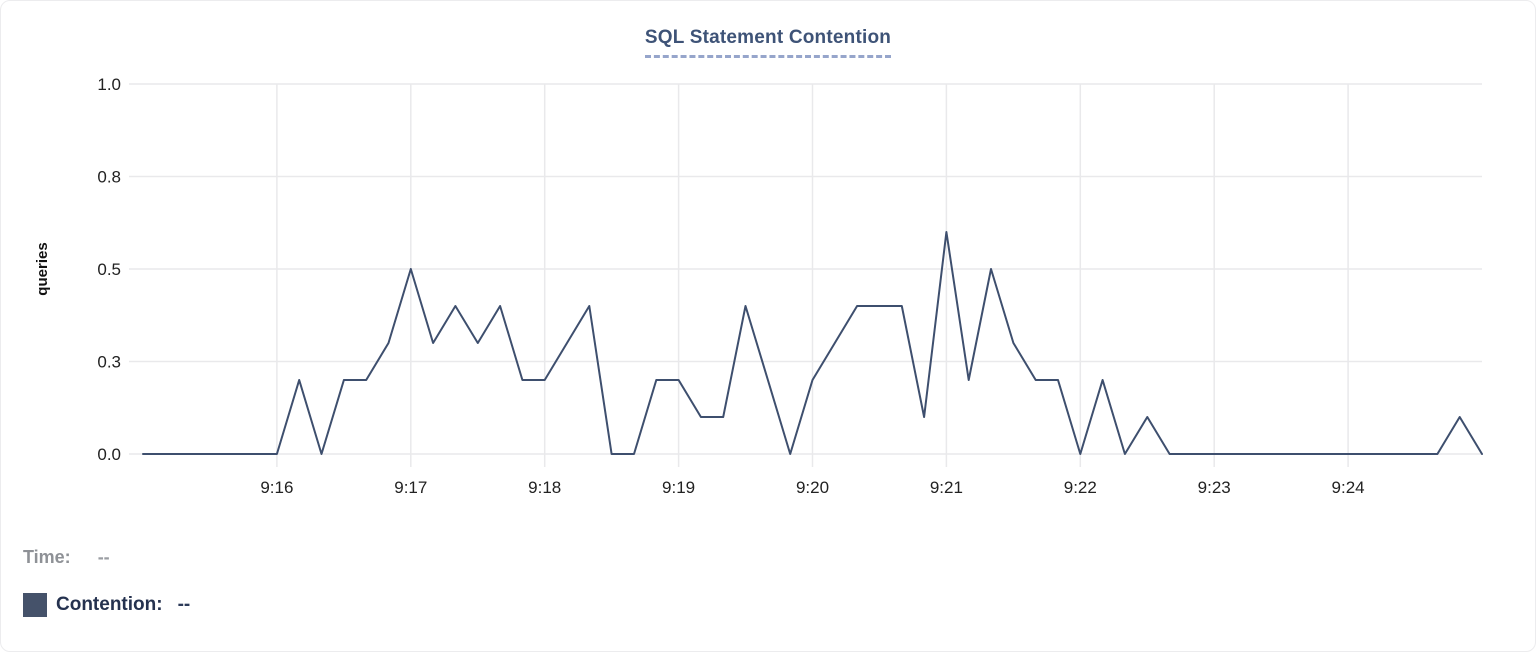 The image size is (1536, 652). What do you see at coordinates (109, 84) in the screenshot?
I see `y-axis-tick-label: 1.0` at bounding box center [109, 84].